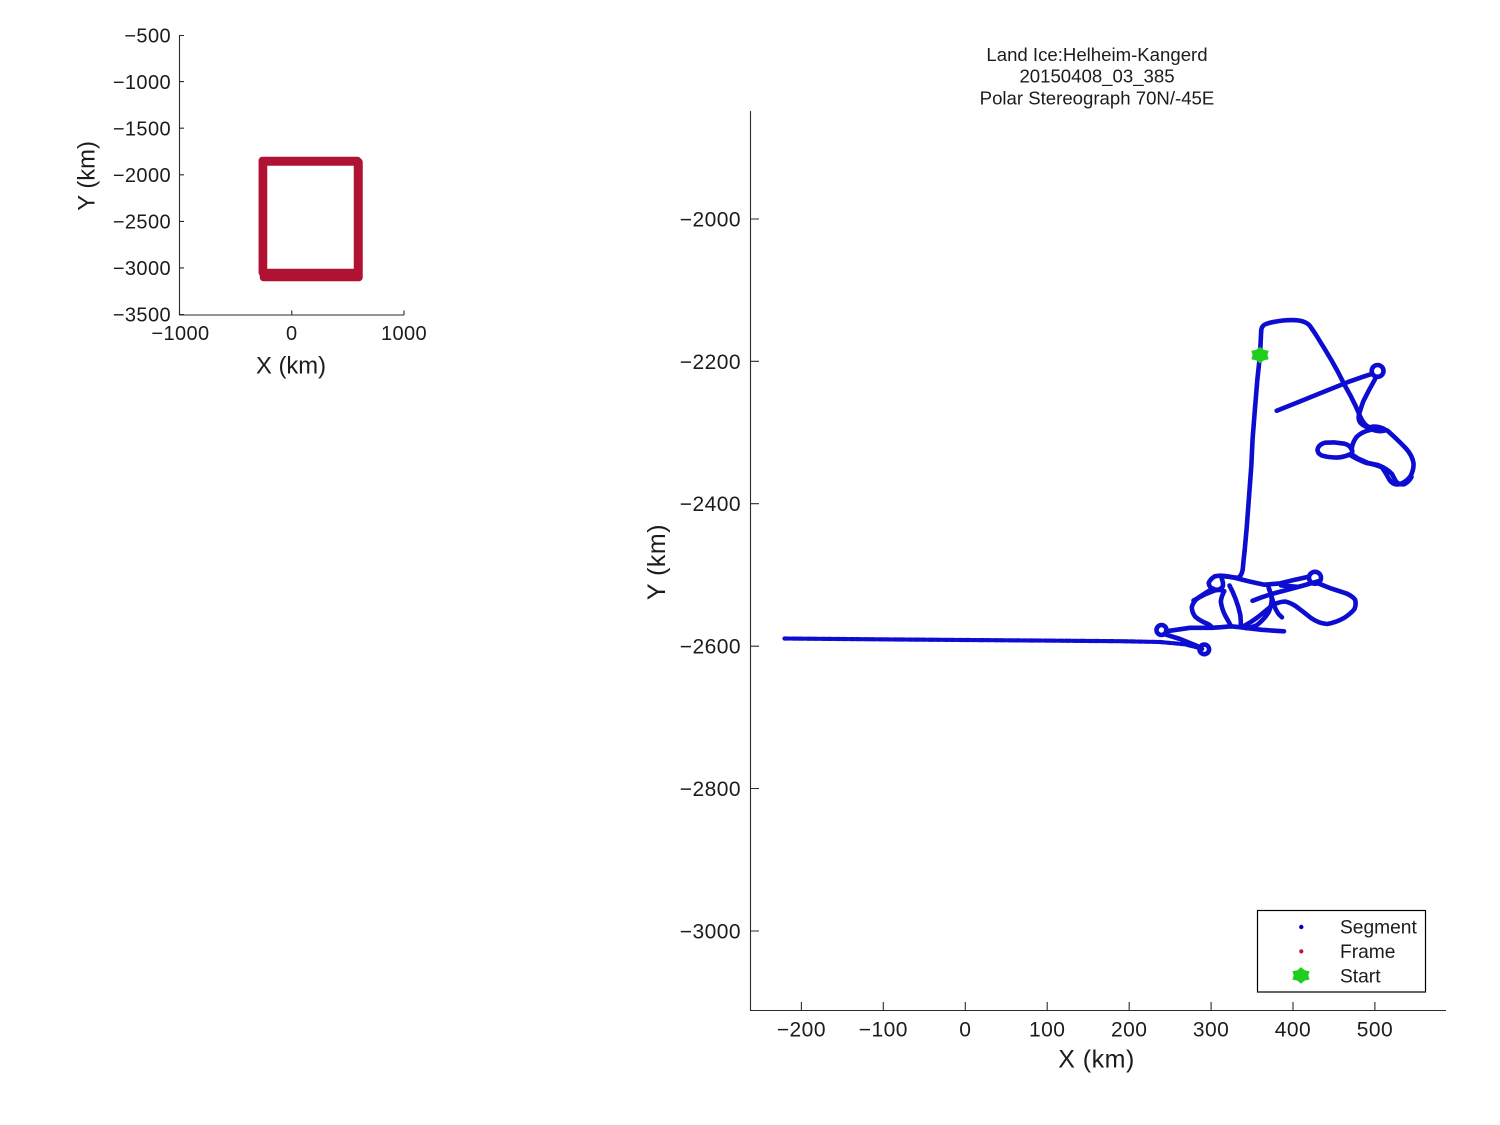 The image size is (1500, 1125). What do you see at coordinates (1129, 1030) in the screenshot?
I see `svg-text: 200` at bounding box center [1129, 1030].